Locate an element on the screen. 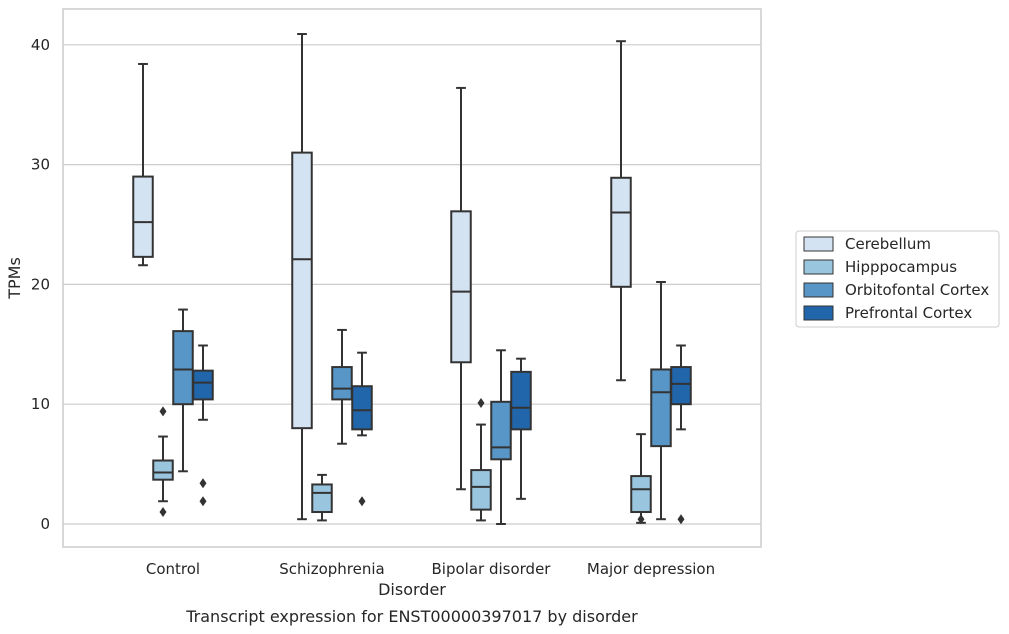 This screenshot has width=1009, height=634. x-tick-label: Major depression is located at coordinates (651, 569).